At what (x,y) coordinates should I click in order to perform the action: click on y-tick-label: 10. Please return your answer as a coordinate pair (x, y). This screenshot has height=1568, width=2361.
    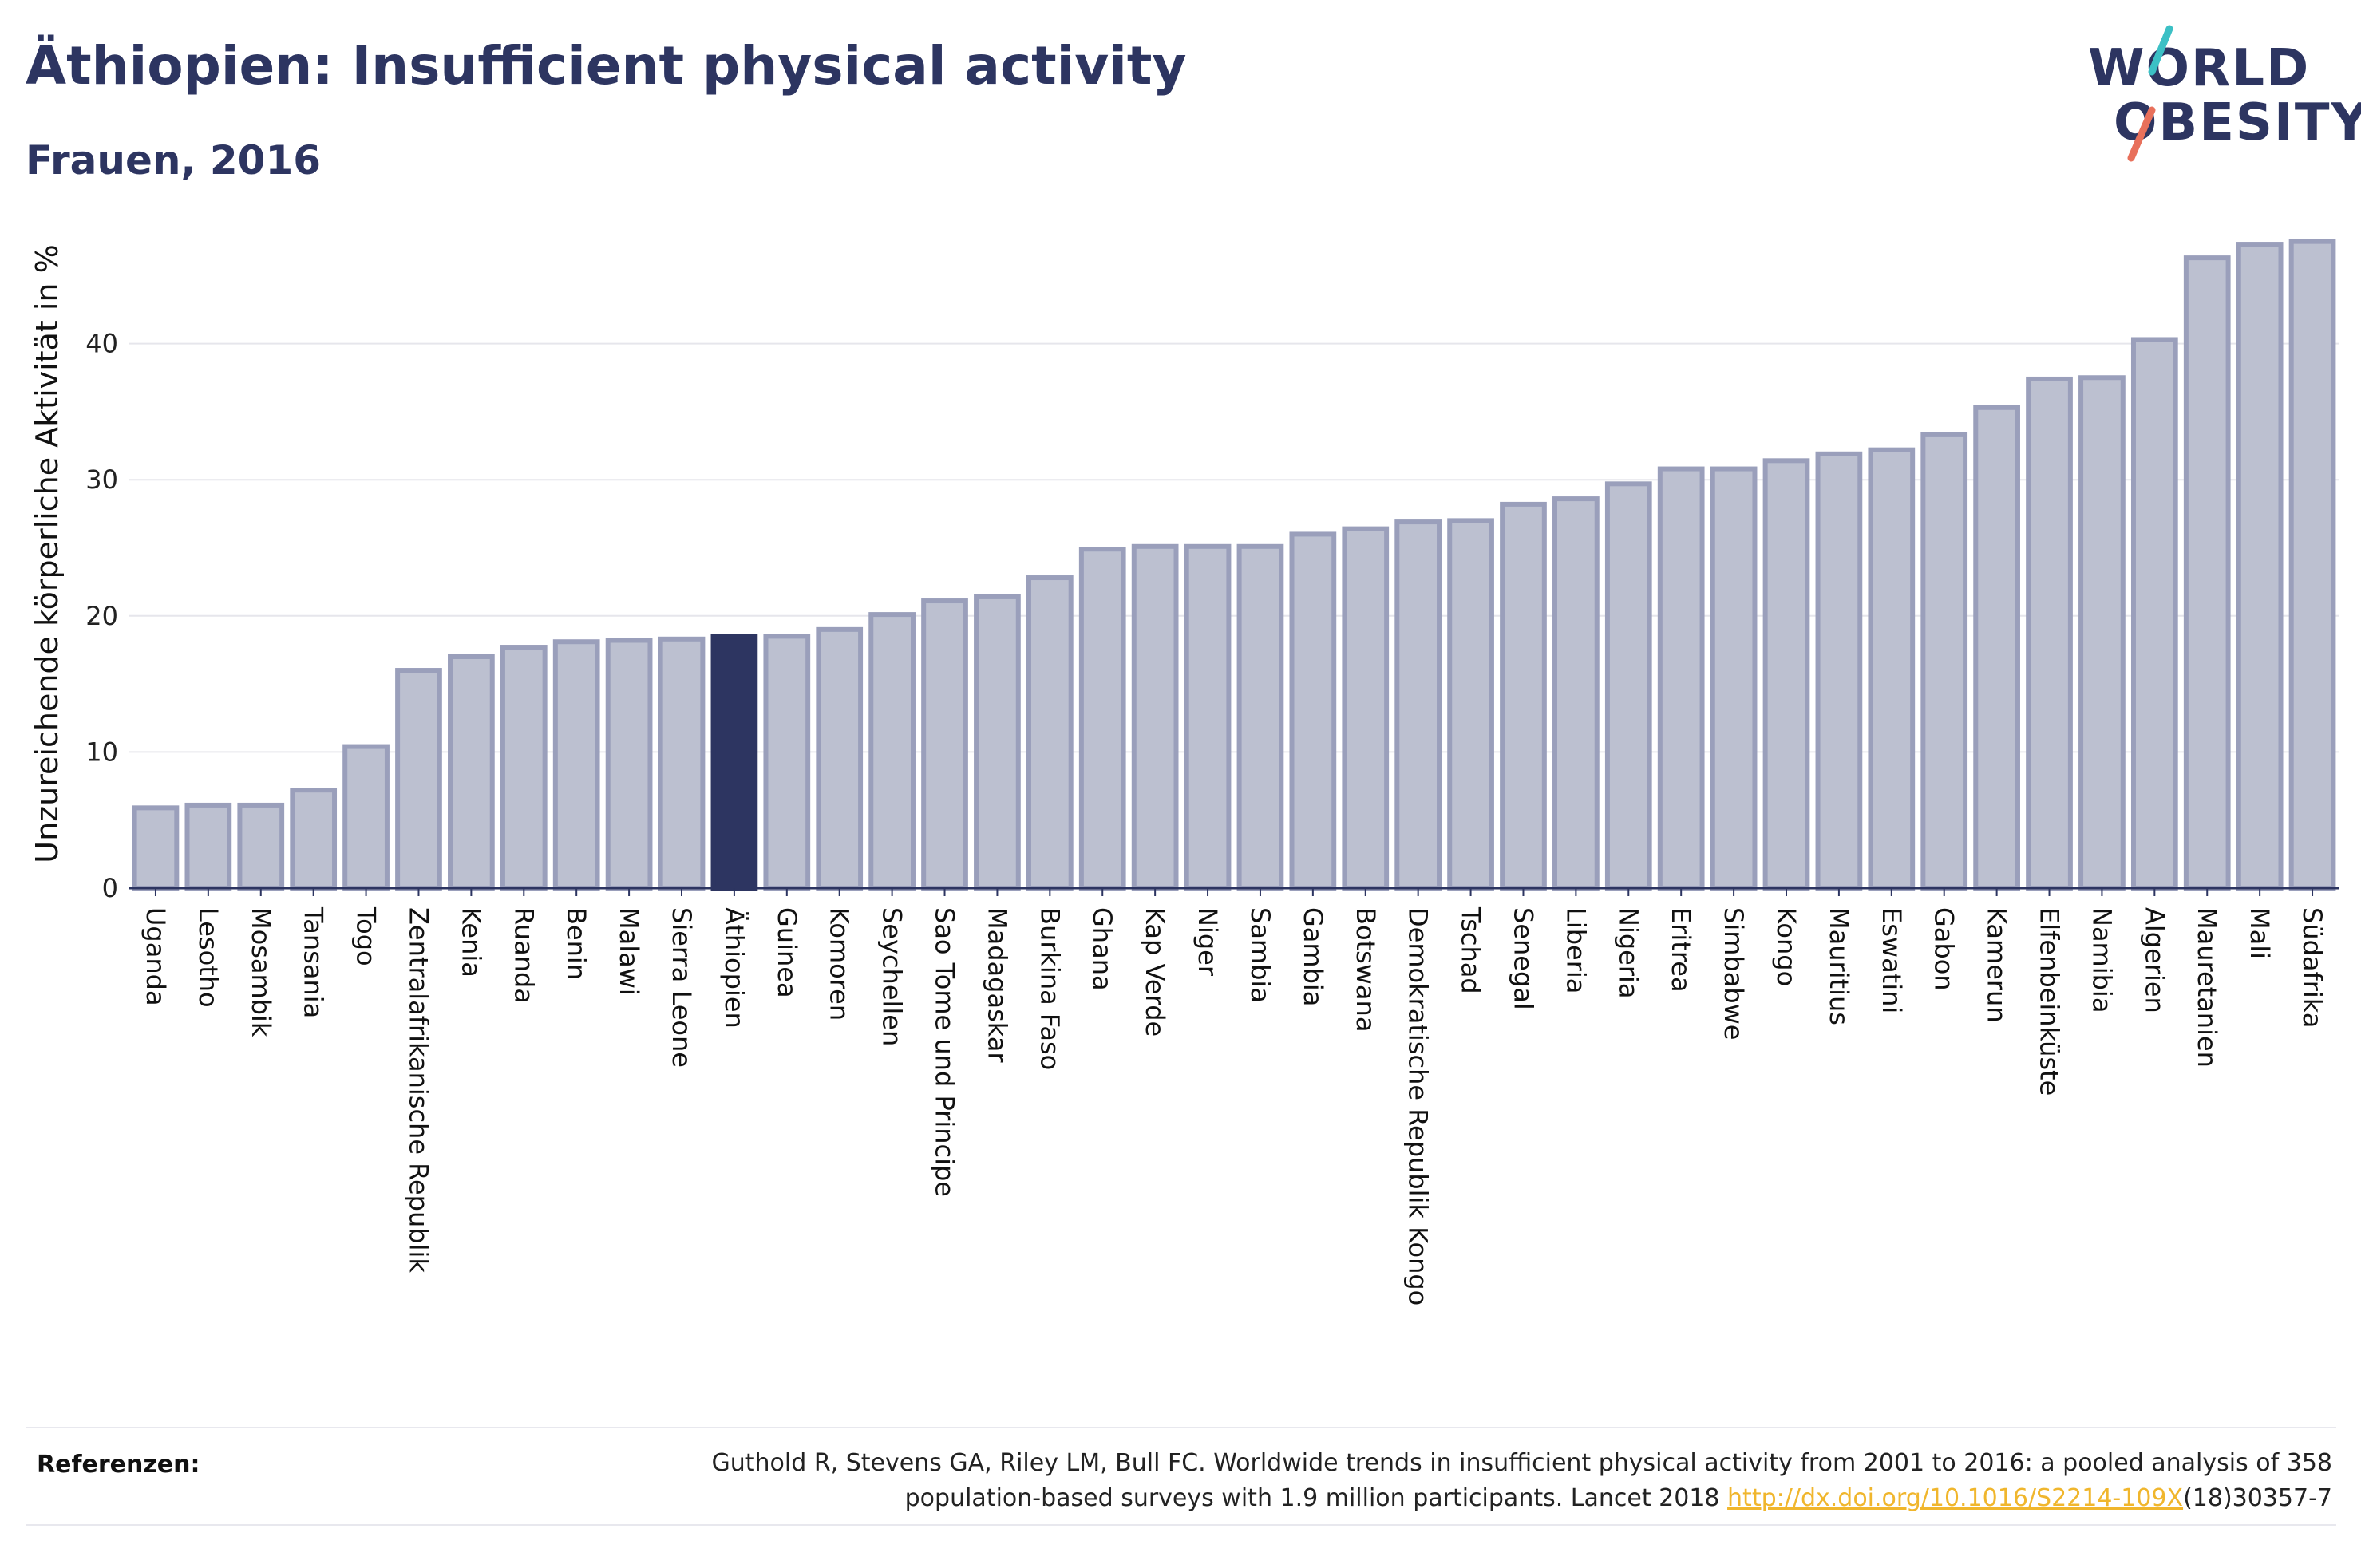
    Looking at the image, I should click on (101, 752).